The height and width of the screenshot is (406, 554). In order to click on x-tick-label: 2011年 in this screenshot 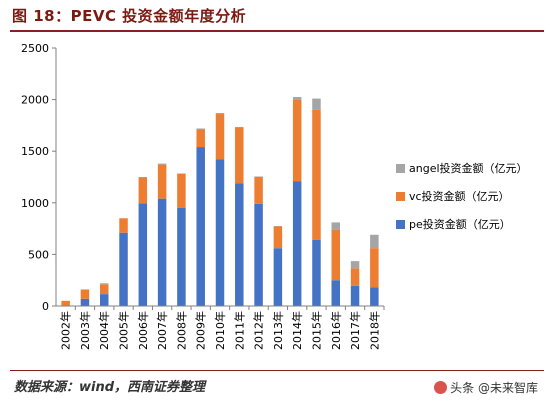, I will do `click(239, 330)`.